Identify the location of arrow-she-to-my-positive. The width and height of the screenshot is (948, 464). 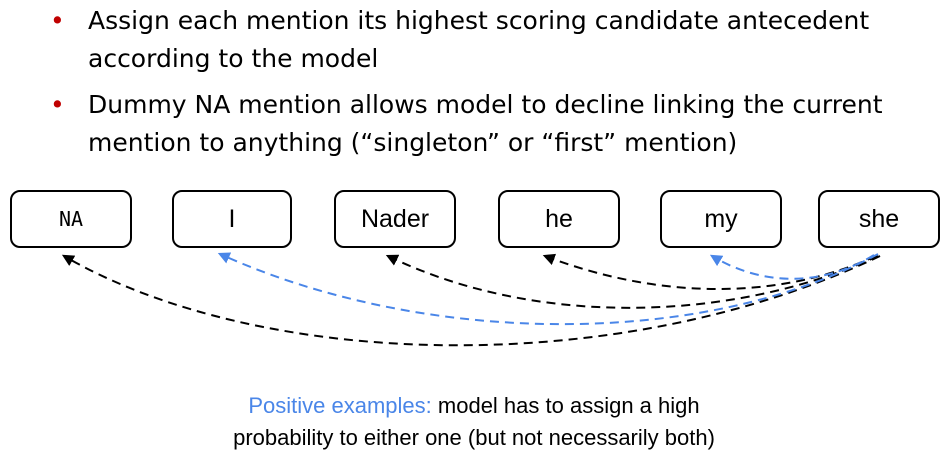
(792, 267).